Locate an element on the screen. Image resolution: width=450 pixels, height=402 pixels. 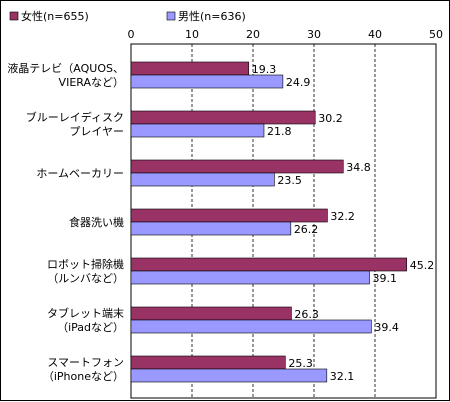
category-label-0-1: VIERAなど） is located at coordinates (91, 82).